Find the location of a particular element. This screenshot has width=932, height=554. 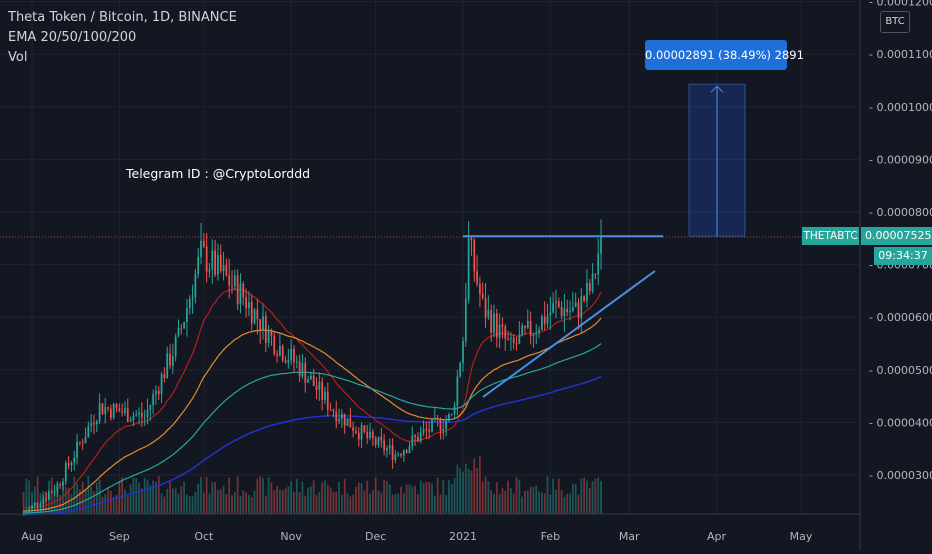

x-tick-label: Dec is located at coordinates (375, 536).